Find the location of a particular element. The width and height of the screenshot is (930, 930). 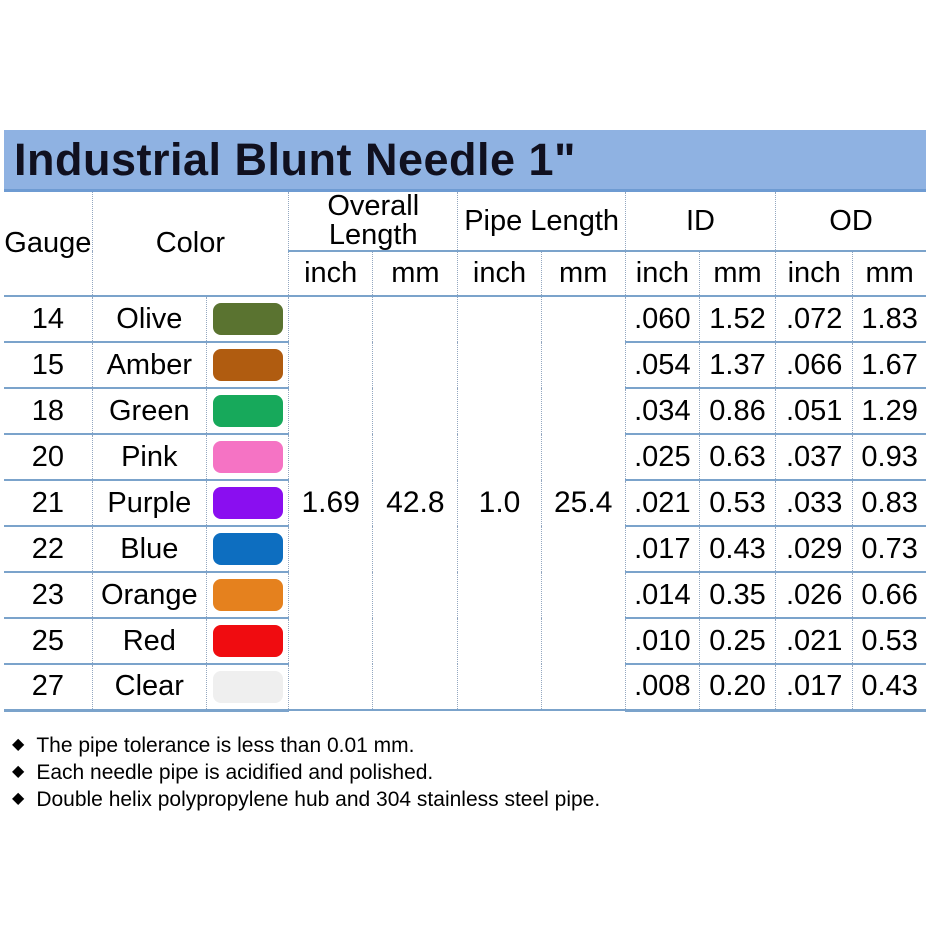

gauge-cell: 23 is located at coordinates (48, 595).